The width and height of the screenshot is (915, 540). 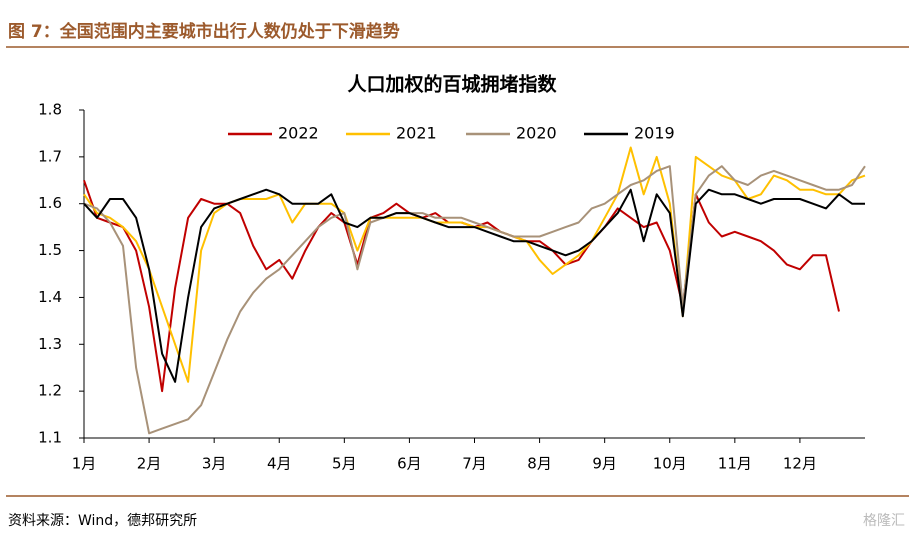 I want to click on x-tick-label: 6月, so click(x=409, y=464).